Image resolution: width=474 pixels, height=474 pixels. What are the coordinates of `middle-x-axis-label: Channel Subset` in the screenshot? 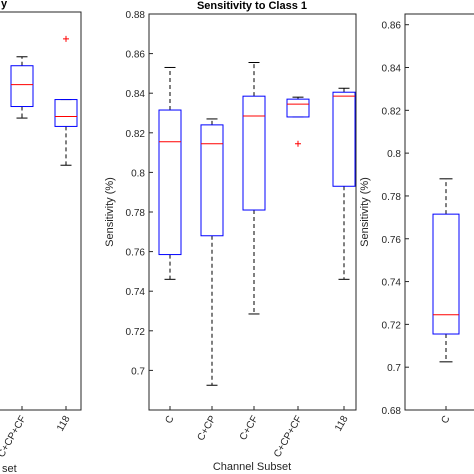 It's located at (252, 467).